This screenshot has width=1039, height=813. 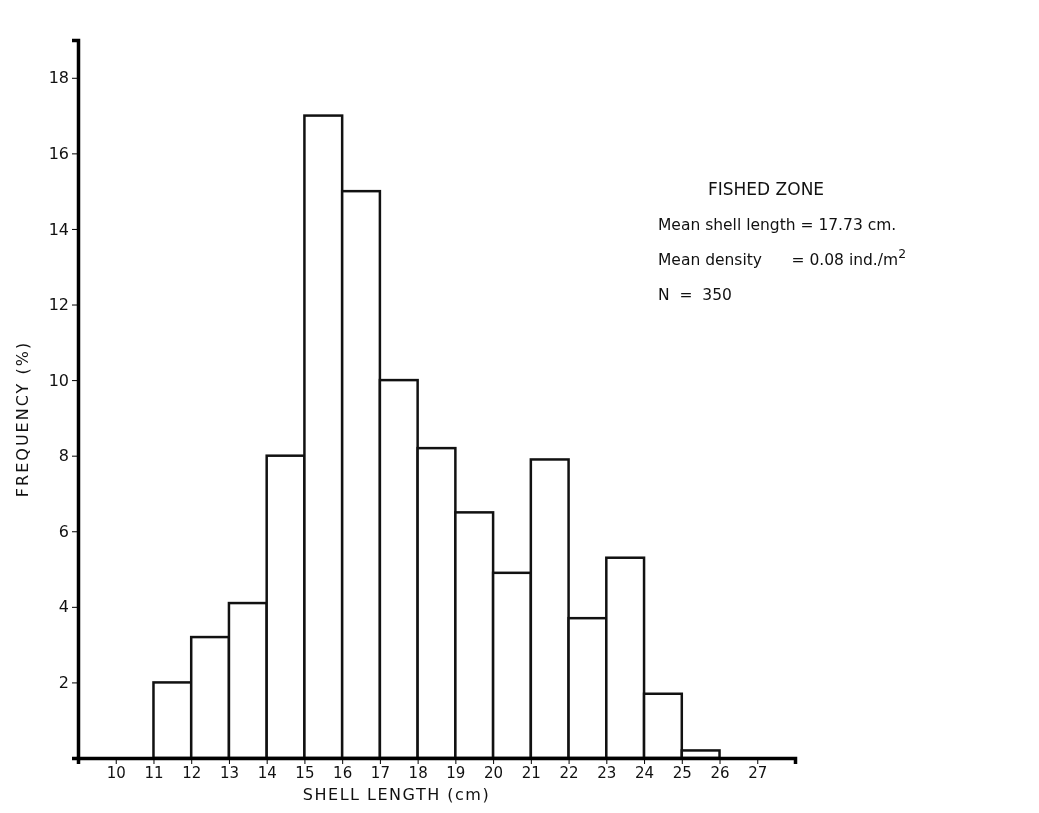 What do you see at coordinates (569, 772) in the screenshot?
I see `x-tick-label: 22` at bounding box center [569, 772].